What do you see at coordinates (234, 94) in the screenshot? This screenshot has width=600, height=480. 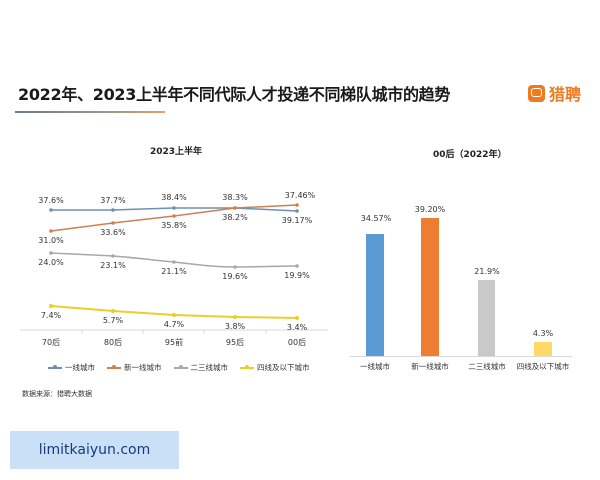 I see `page-title: 2022年、2023上半年不同代际人才投递不同梯队城市的趋势` at bounding box center [234, 94].